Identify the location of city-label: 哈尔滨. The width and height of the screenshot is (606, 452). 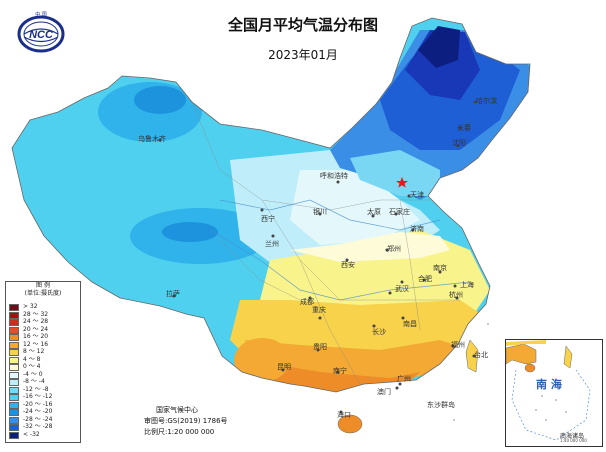
(486, 101).